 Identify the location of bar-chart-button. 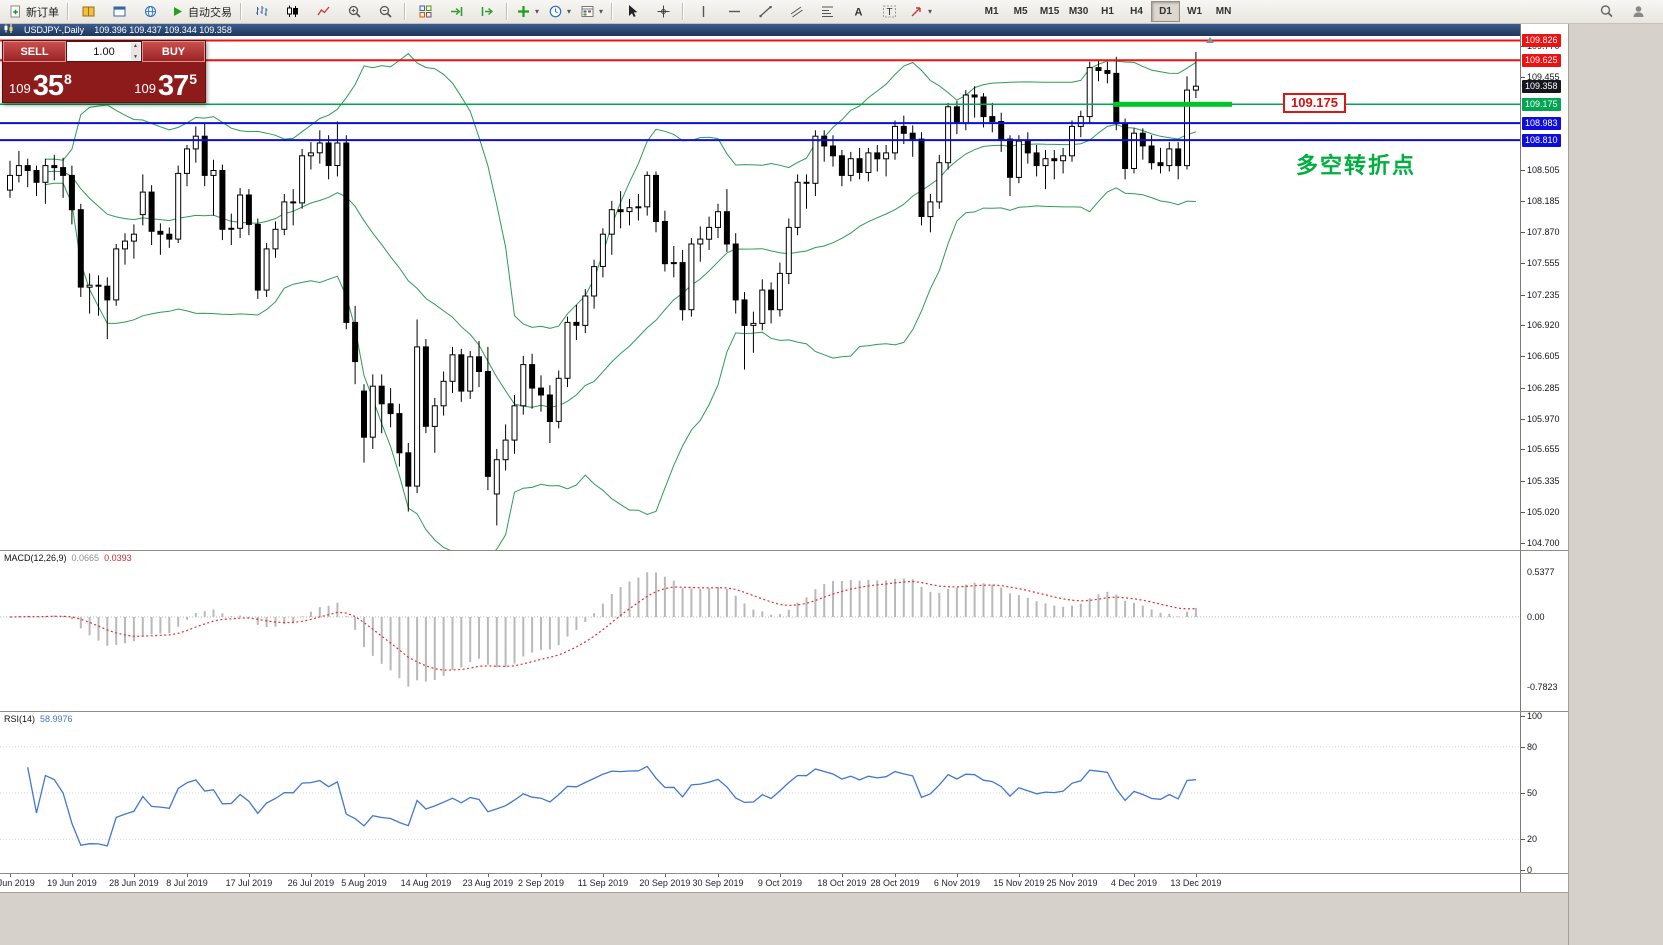
(261, 12).